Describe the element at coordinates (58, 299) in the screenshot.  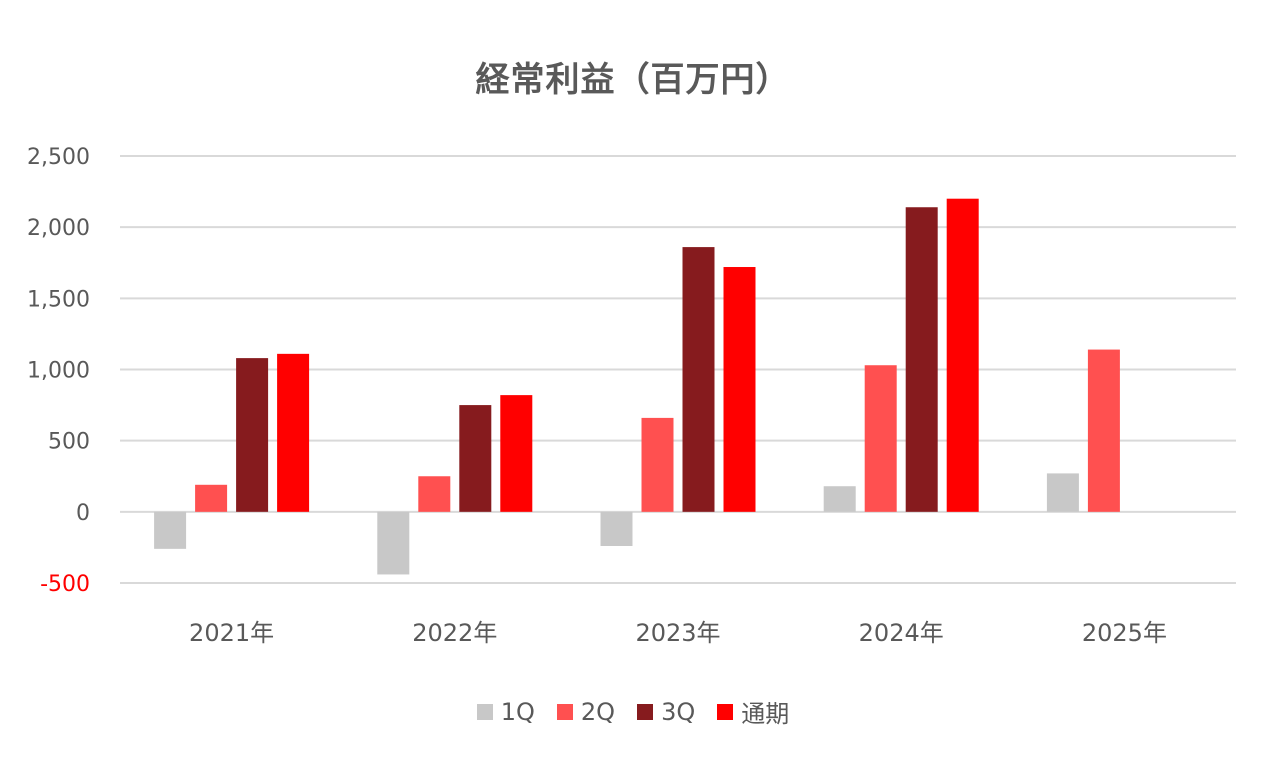
I see `y-tick-label: 1,500` at that location.